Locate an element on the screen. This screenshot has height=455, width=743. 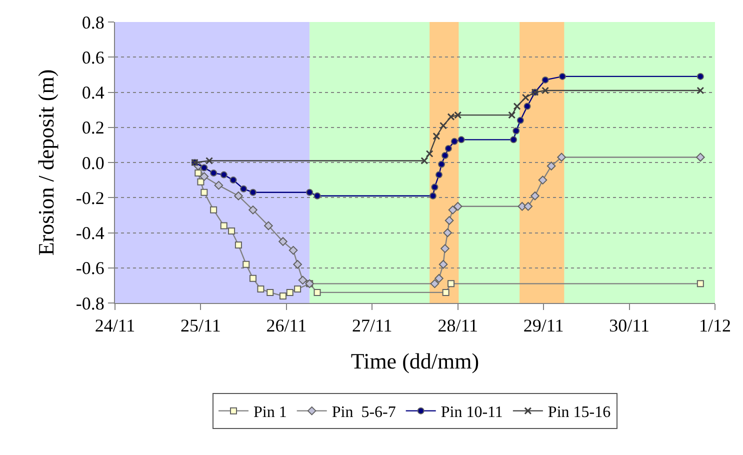
legend-label: Pin 5-6-7 is located at coordinates (364, 413).